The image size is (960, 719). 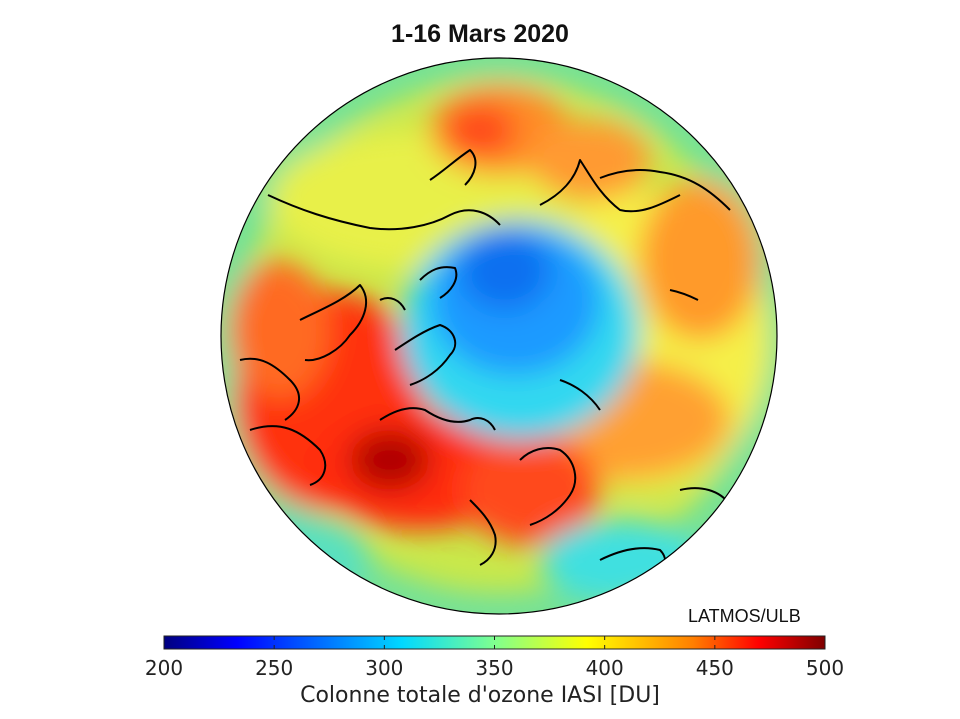 What do you see at coordinates (605, 668) in the screenshot?
I see `colorbar-tick-label: 400` at bounding box center [605, 668].